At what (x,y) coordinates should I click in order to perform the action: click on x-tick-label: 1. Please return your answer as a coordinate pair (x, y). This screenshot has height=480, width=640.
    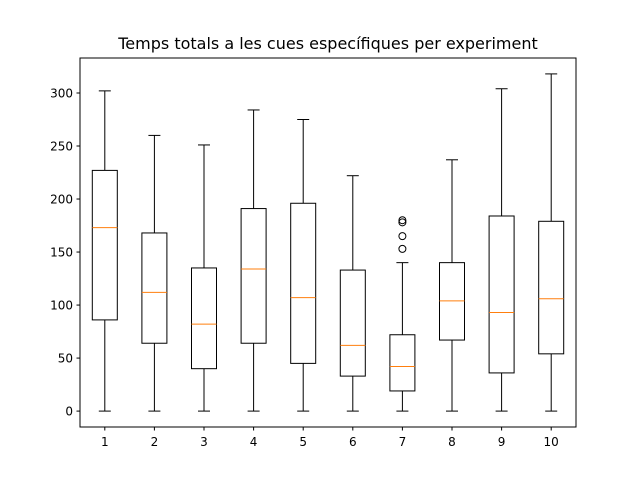
    Looking at the image, I should click on (105, 442).